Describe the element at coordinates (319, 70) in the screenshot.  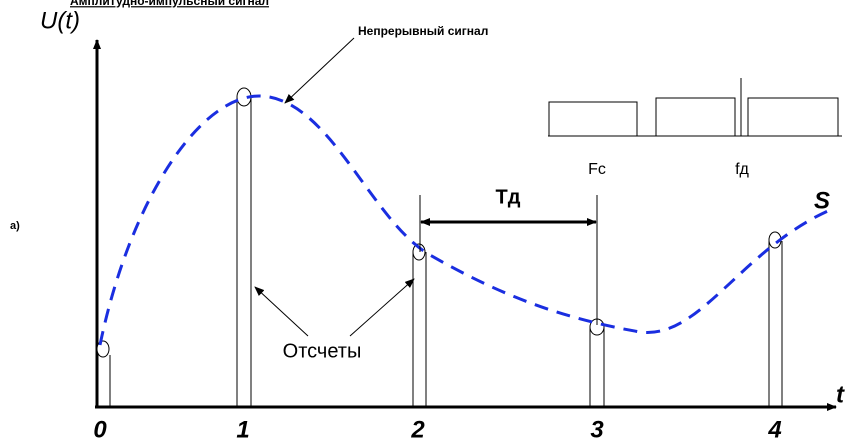
I see `curve-pointer` at that location.